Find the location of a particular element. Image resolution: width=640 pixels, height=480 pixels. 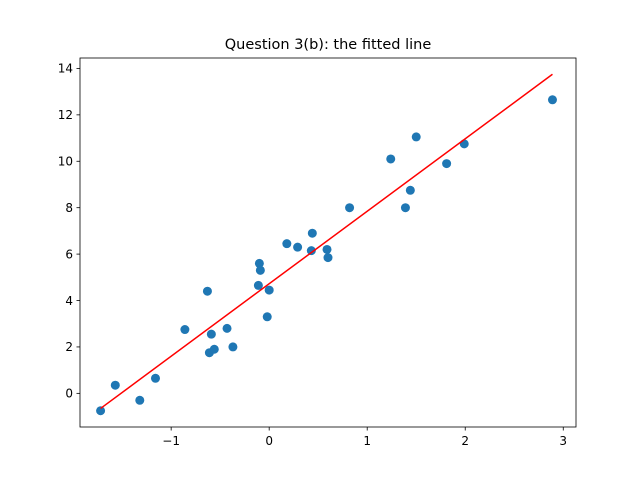

x-axis: −1 0 1 2 3 is located at coordinates (364, 437).